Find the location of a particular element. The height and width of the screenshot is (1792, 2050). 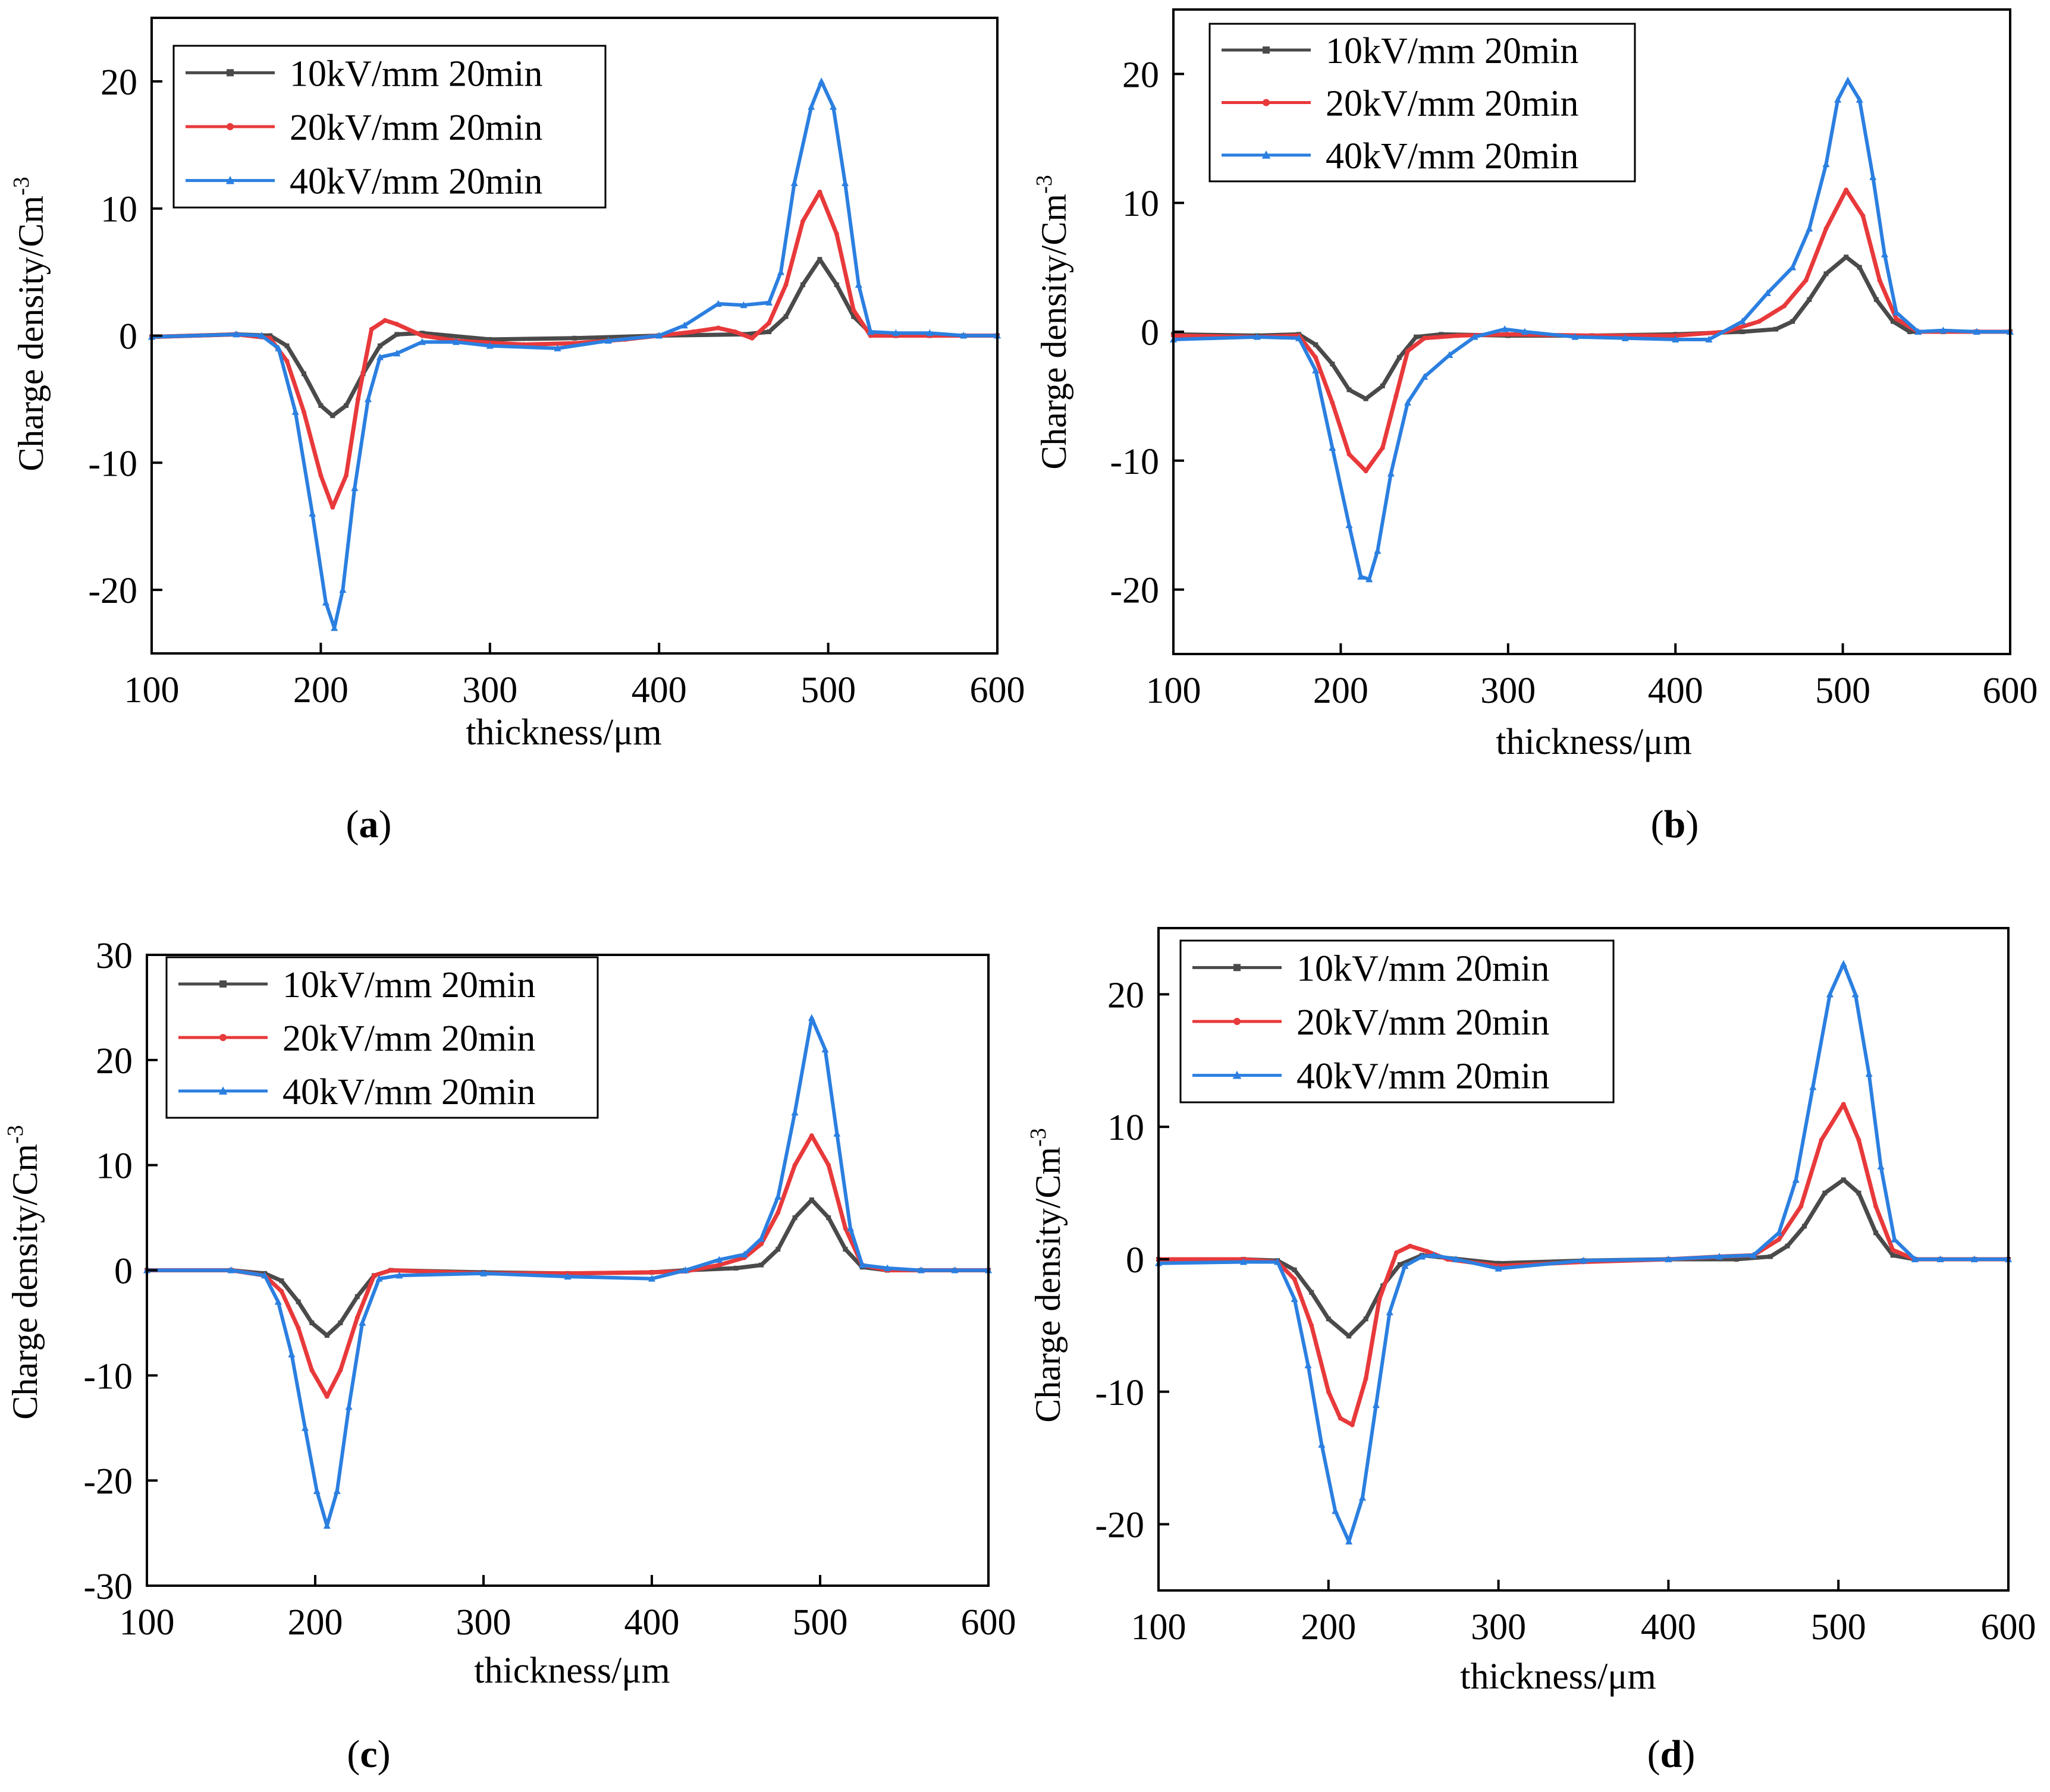

x-tick-label-c: 500 is located at coordinates (820, 1622).